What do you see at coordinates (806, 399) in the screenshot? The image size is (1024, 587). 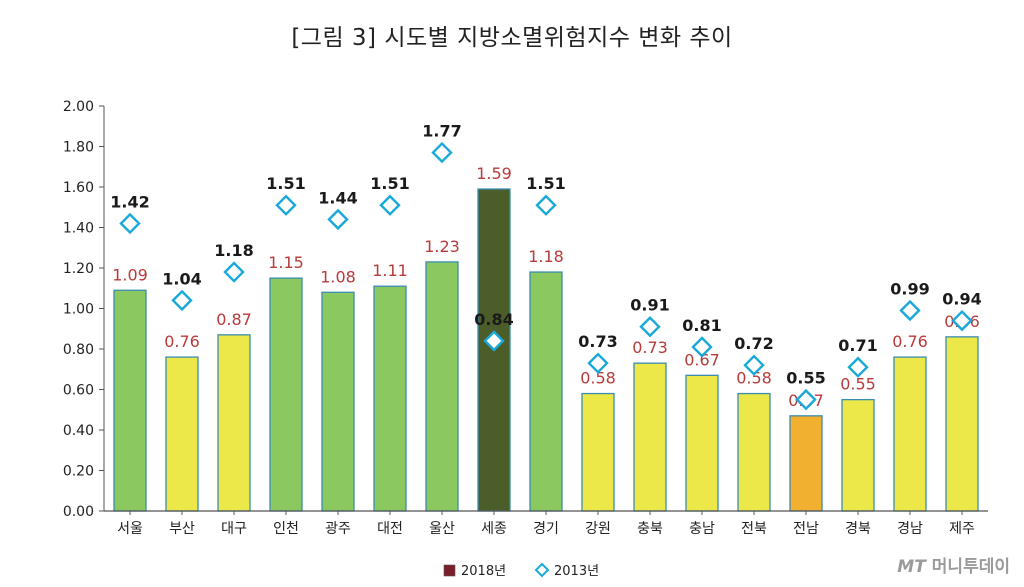 I see `marker-2013-전남` at bounding box center [806, 399].